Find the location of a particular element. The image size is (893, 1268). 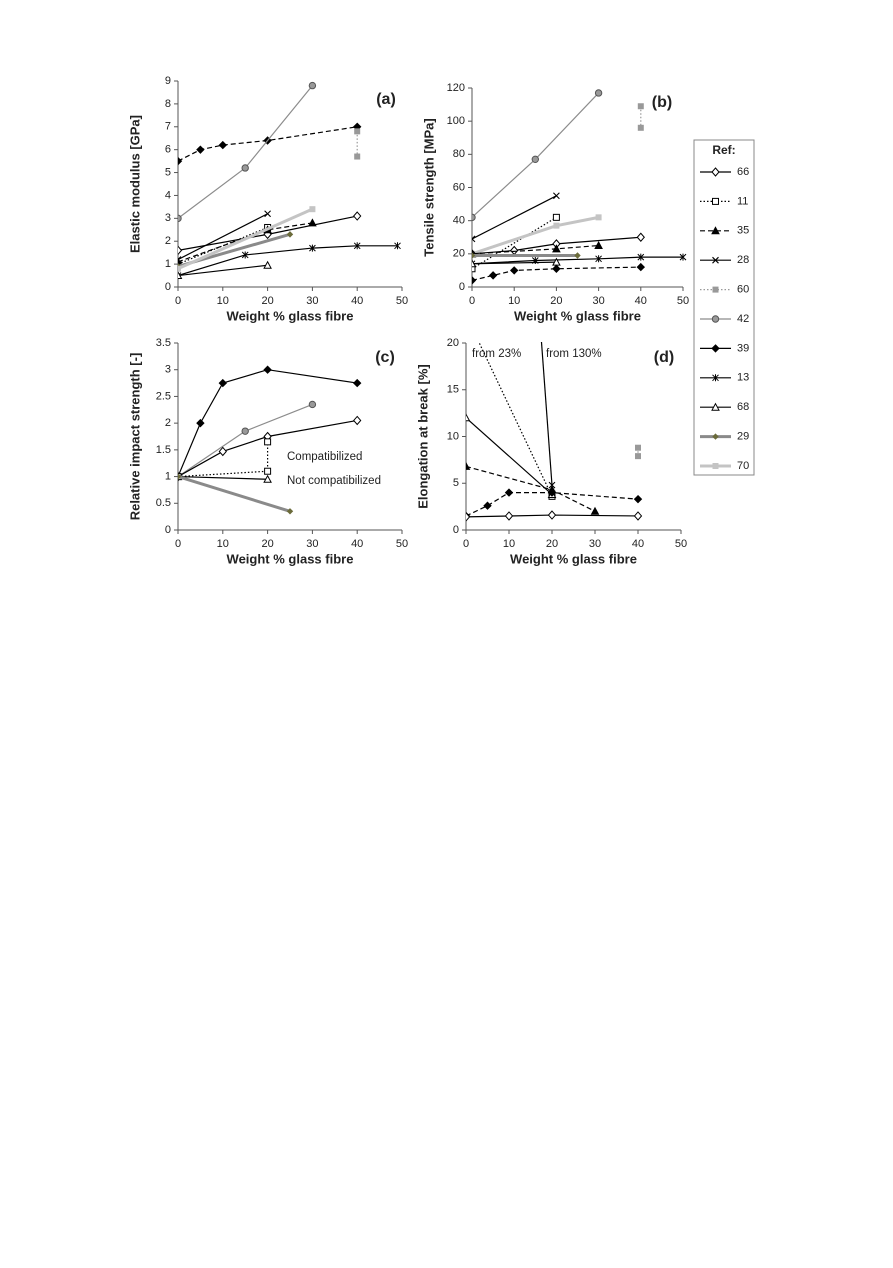

x-tick-label: 0 is located at coordinates (472, 301).